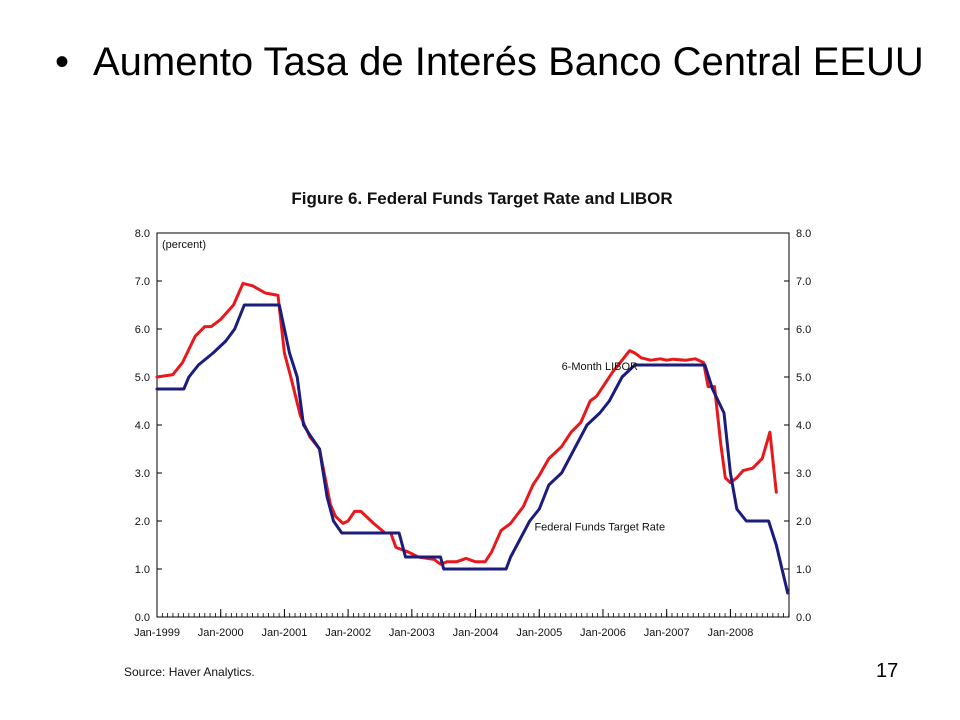 The image size is (960, 720). What do you see at coordinates (803, 282) in the screenshot?
I see `y-tick-label-right: 7.0` at bounding box center [803, 282].